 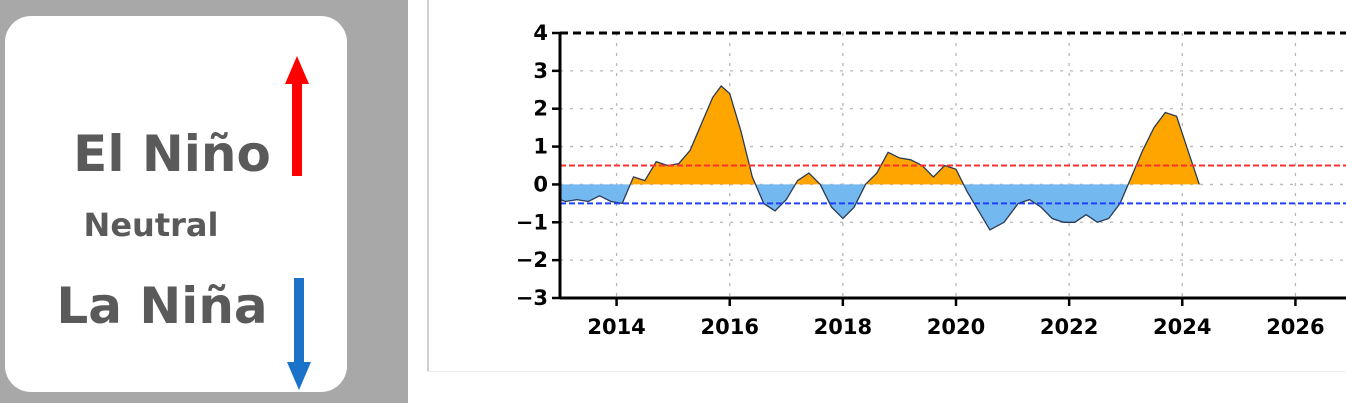 What do you see at coordinates (532, 222) in the screenshot?
I see `y-tick-label: −1` at bounding box center [532, 222].